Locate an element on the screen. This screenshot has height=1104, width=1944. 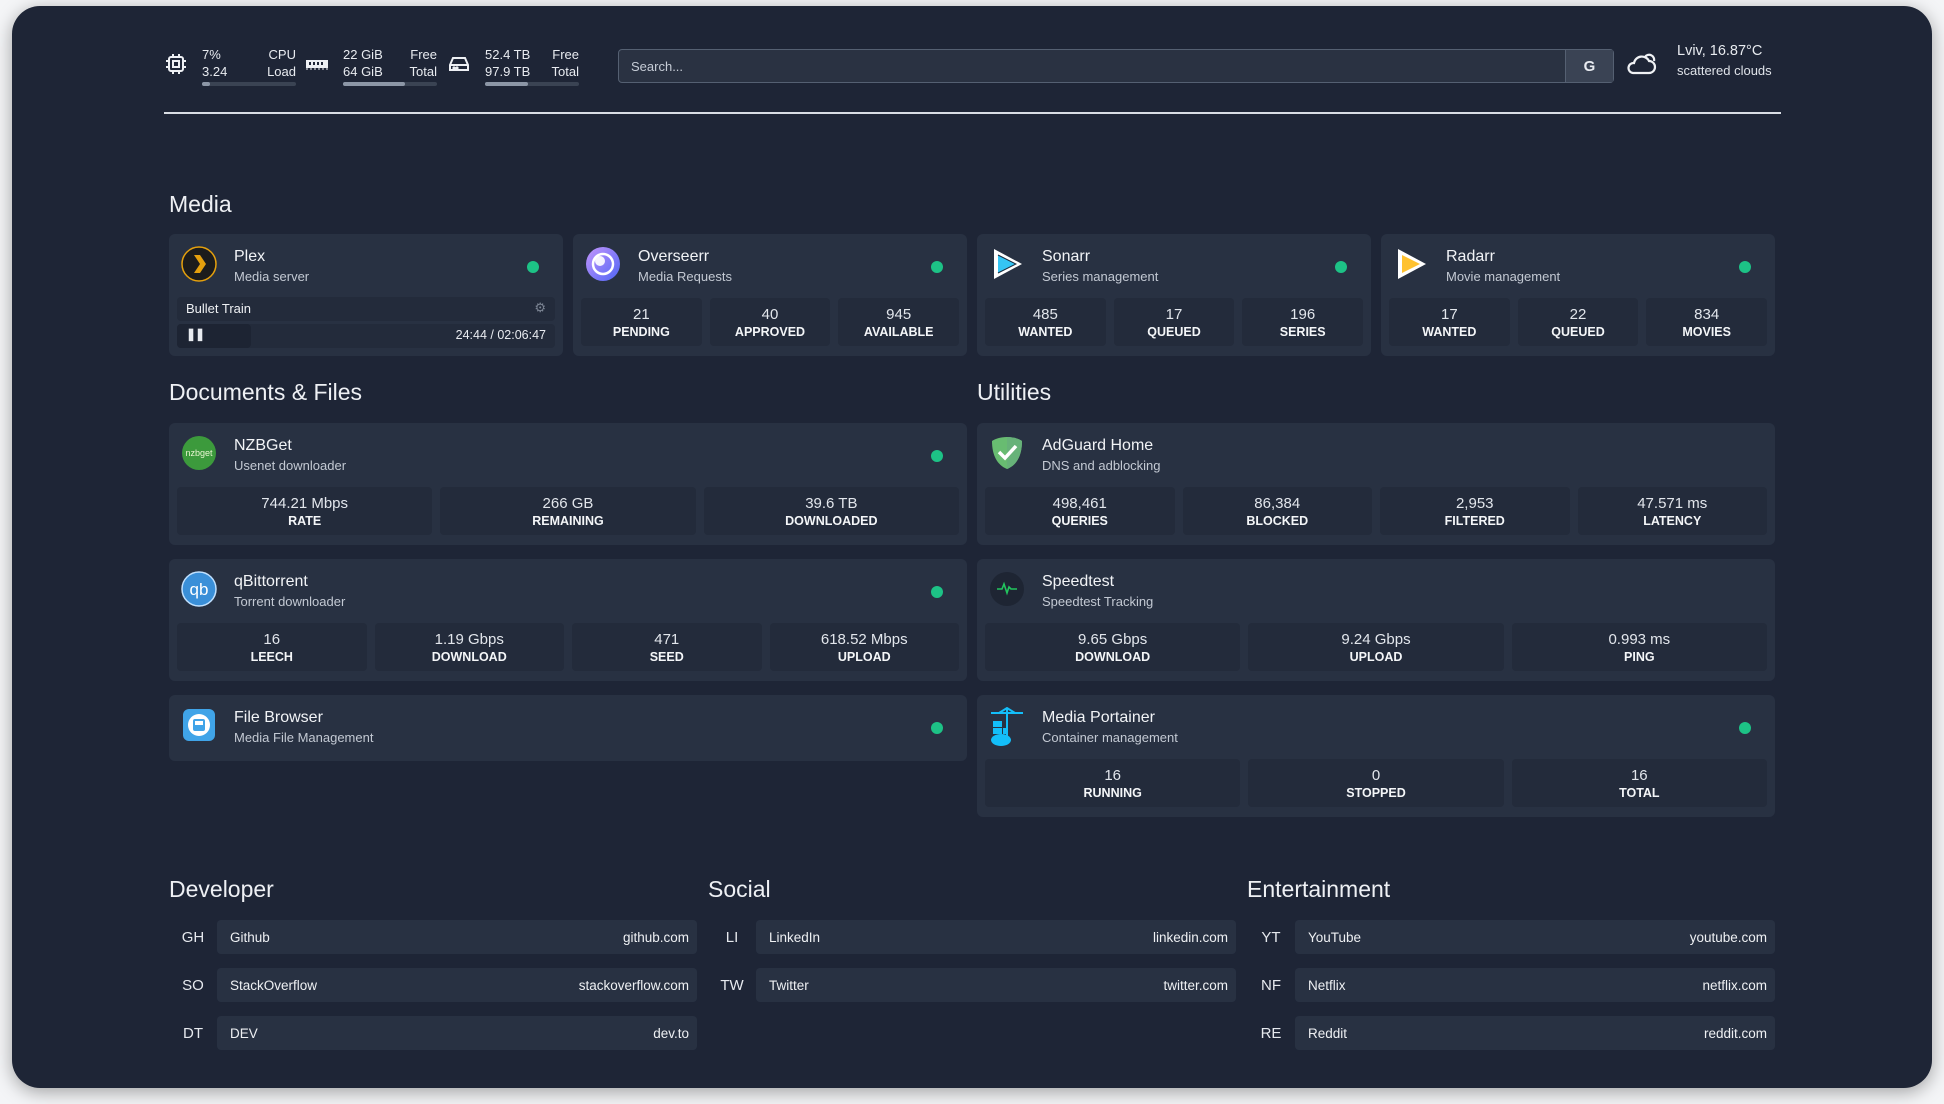
stat-value: 471 is located at coordinates (667, 639).